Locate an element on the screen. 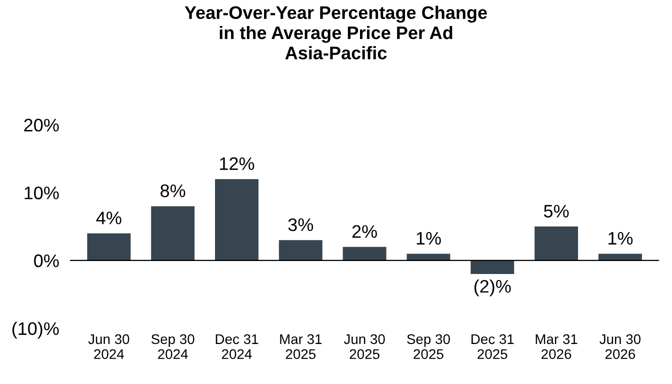 The width and height of the screenshot is (672, 384). y-tick-label: 10% is located at coordinates (41, 193).